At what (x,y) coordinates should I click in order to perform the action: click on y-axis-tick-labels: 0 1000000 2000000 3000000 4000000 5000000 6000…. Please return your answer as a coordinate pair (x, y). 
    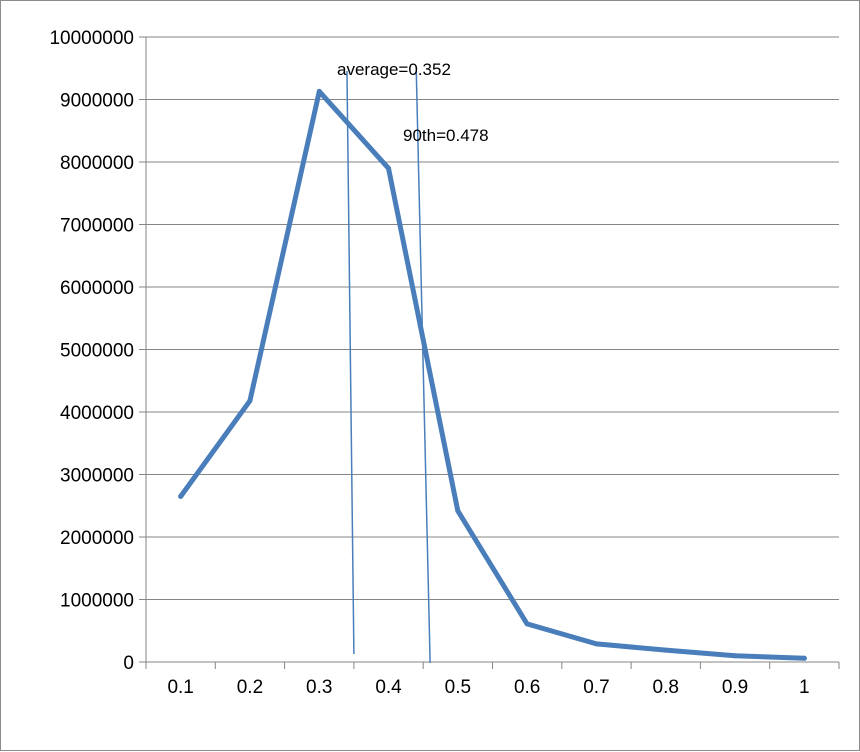
    Looking at the image, I should click on (91, 351).